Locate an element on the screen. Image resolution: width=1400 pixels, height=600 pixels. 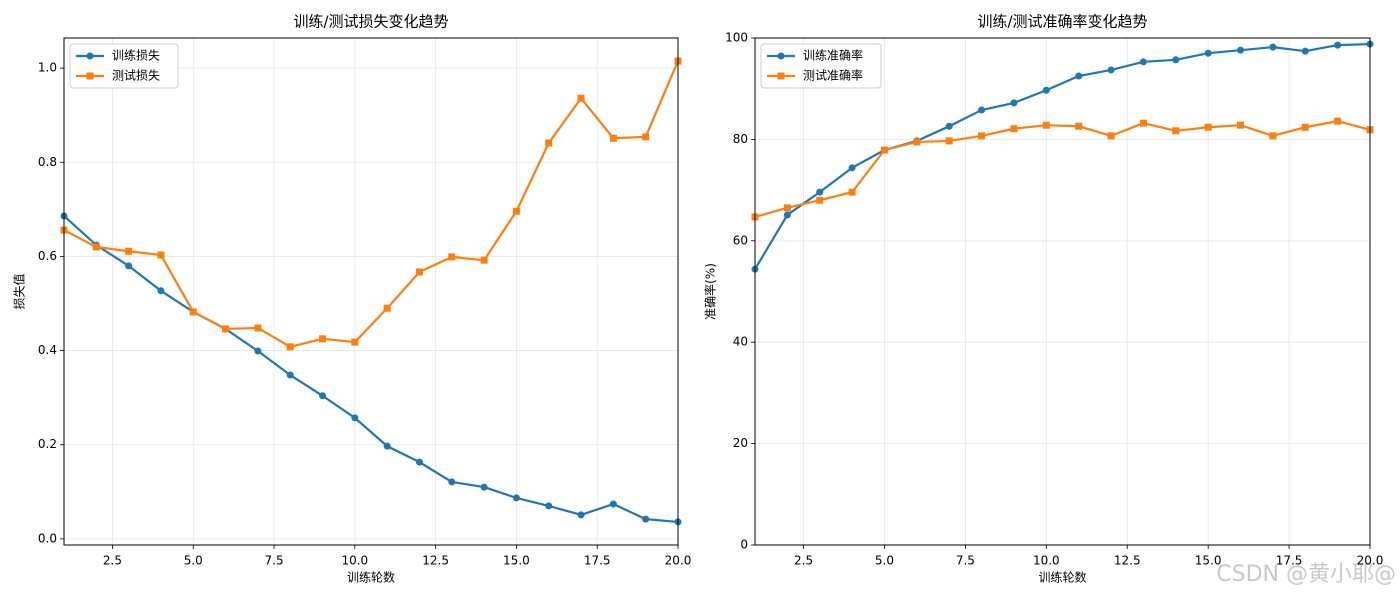
y-tick-label: 0.6 is located at coordinates (47, 256).